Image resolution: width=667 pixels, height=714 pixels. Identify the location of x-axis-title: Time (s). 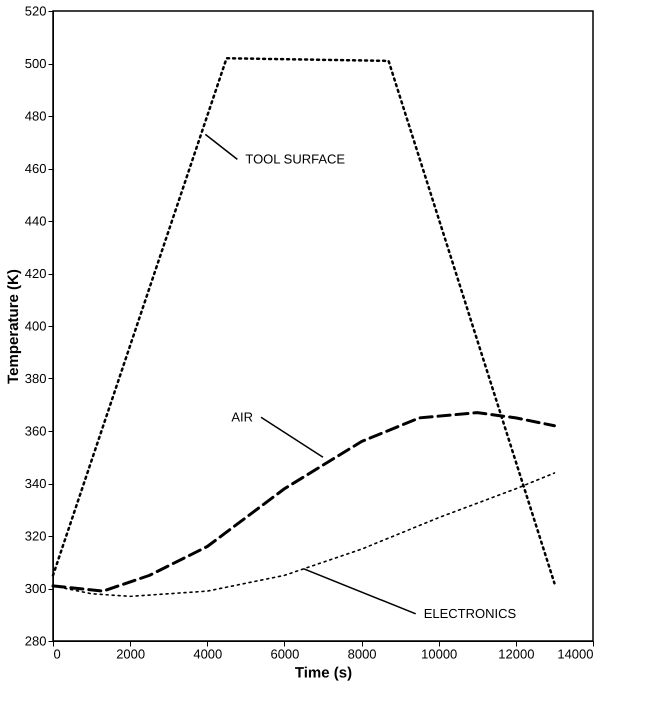
(323, 673).